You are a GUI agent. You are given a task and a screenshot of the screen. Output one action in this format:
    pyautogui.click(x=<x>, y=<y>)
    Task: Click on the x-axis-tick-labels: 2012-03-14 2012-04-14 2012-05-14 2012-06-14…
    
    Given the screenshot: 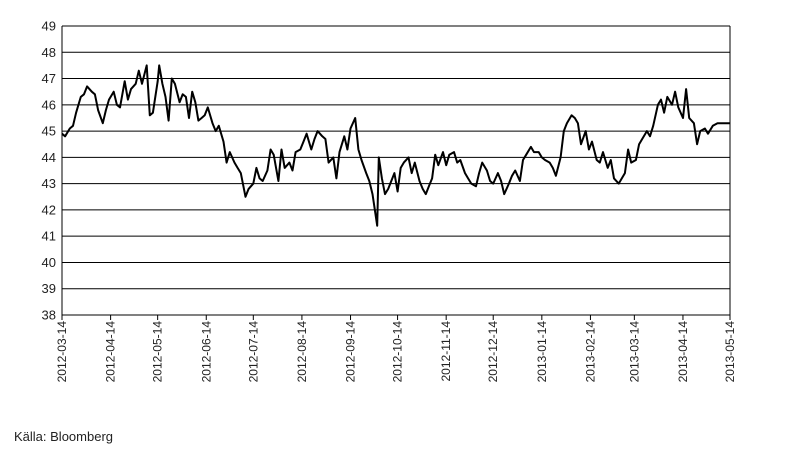 What is the action you would take?
    pyautogui.click(x=396, y=348)
    